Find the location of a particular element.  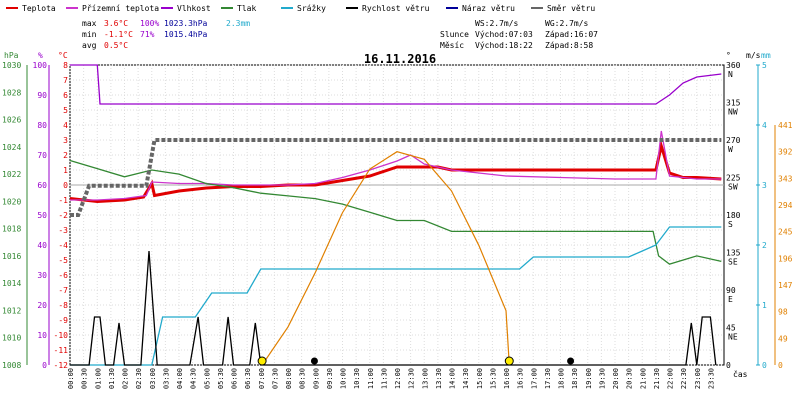

x-tick-label: 10:30 is located at coordinates (357, 378).